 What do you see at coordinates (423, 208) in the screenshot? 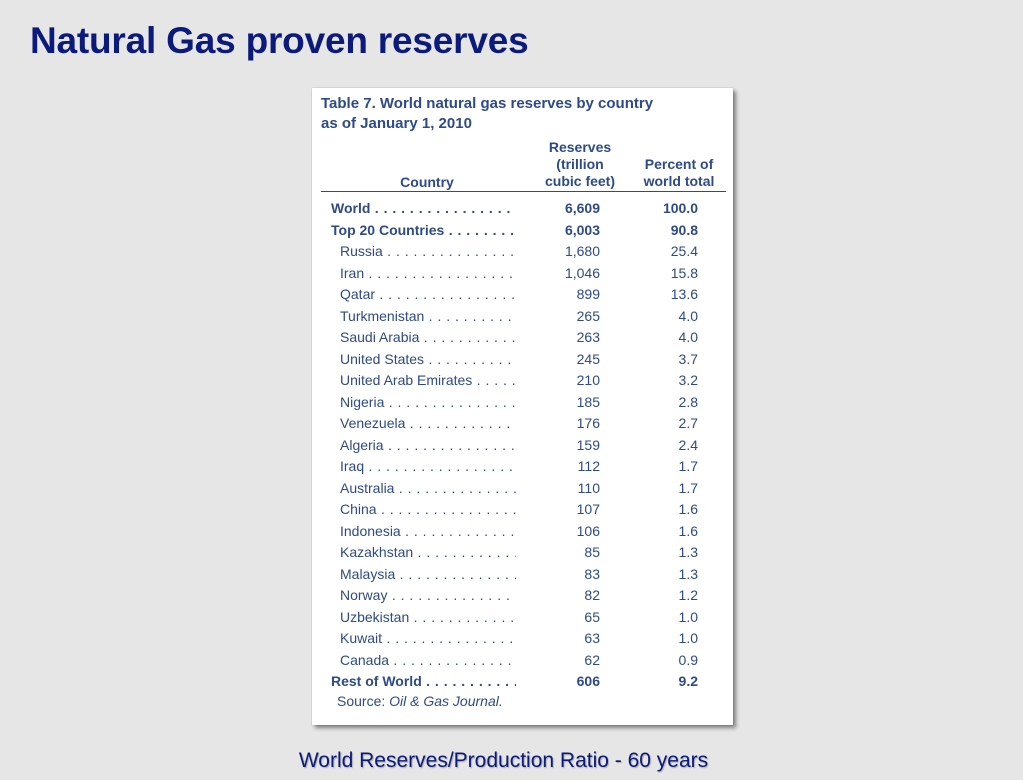
I see `country-cell: World` at bounding box center [423, 208].